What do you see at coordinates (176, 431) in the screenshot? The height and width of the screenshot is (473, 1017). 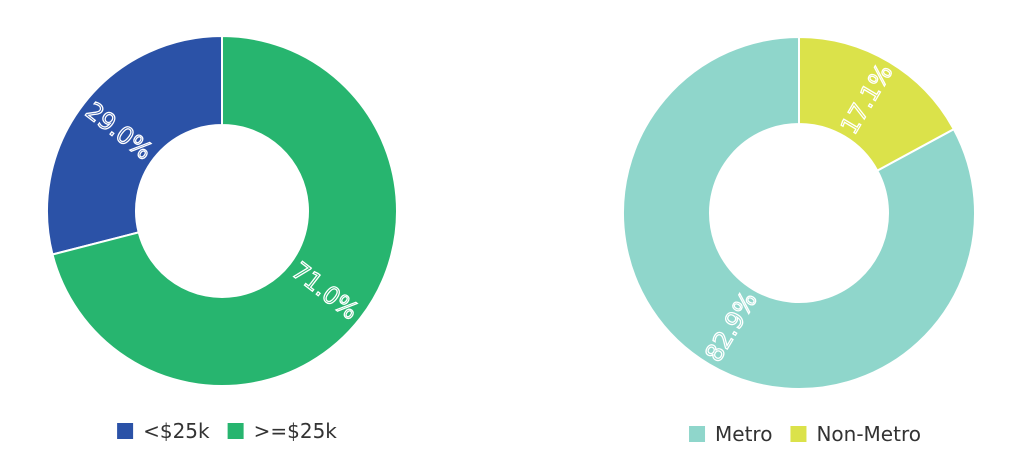 I see `legend-label-0-0: <$25k` at bounding box center [176, 431].